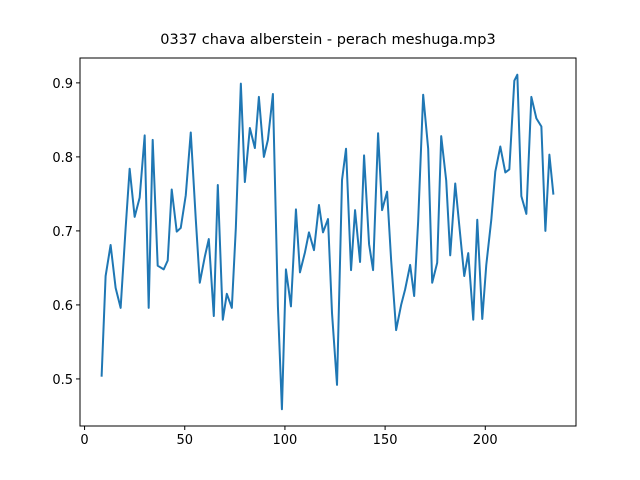 This screenshot has width=640, height=480. I want to click on y-tick-label: 0.5, so click(62, 380).